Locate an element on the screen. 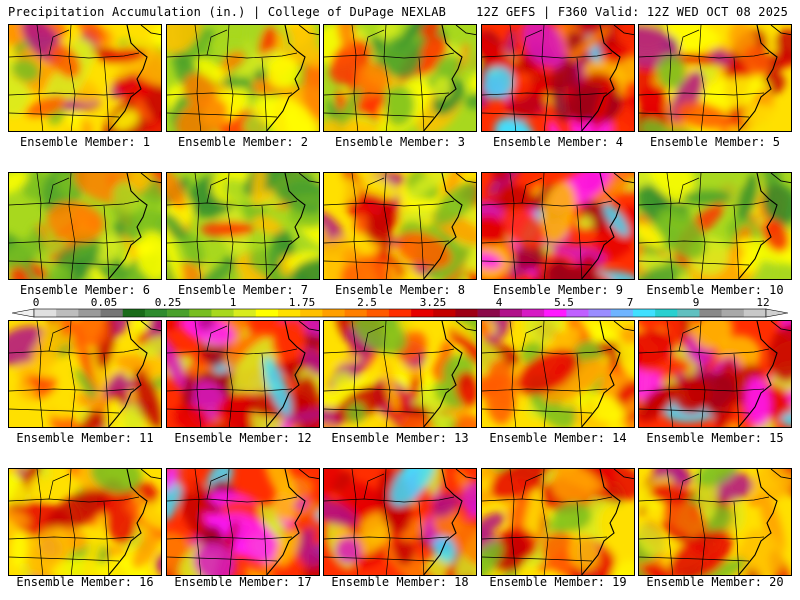 The image size is (800, 600). ensemble-member-label: Ensemble Member: 13 is located at coordinates (400, 438).